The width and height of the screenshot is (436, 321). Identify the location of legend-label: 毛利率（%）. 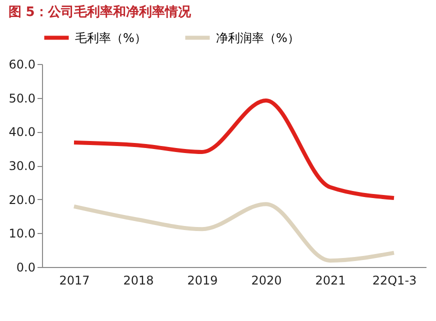
(110, 37).